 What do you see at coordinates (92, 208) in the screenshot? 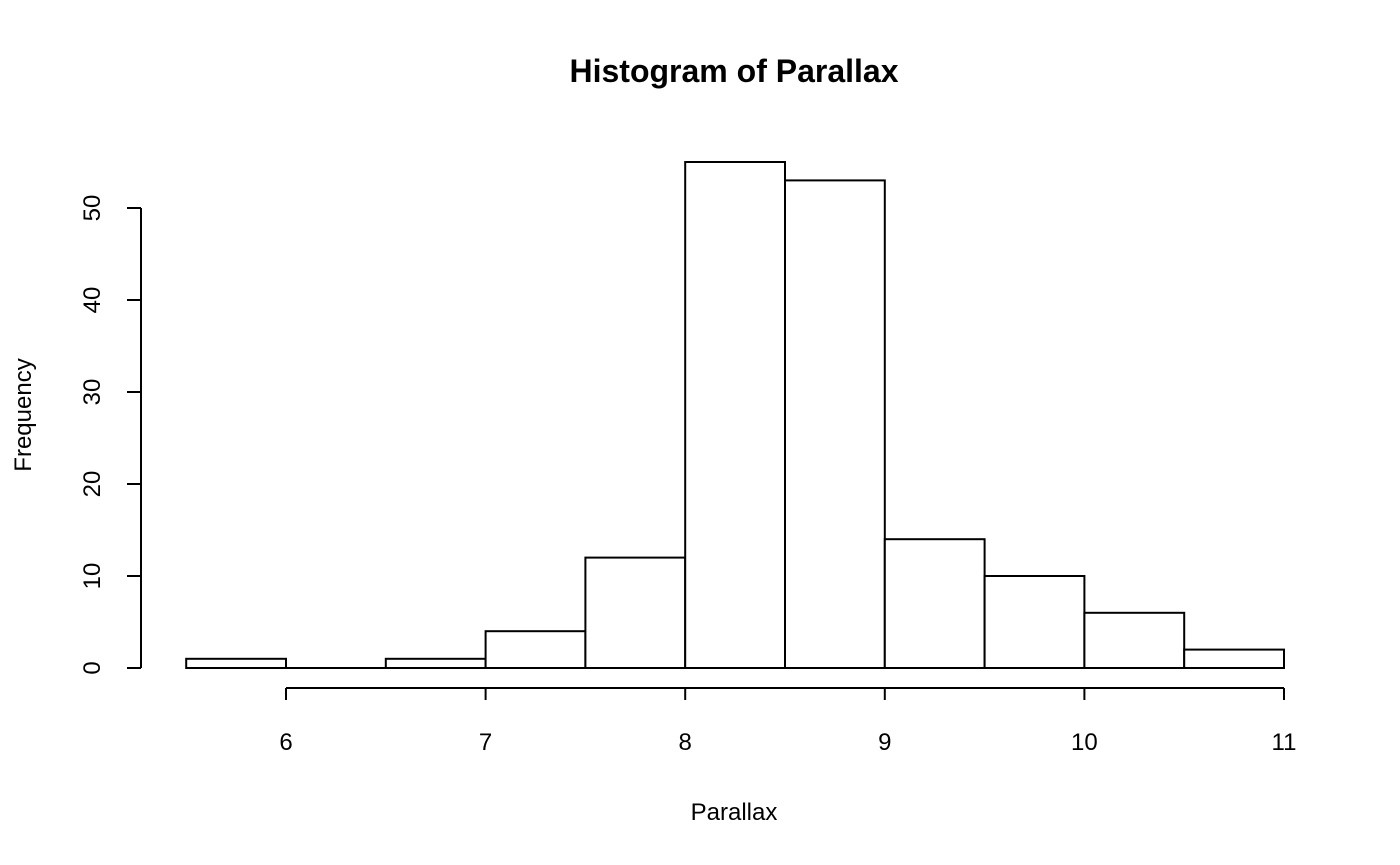
I see `y-tick-label-50: 50` at bounding box center [92, 208].